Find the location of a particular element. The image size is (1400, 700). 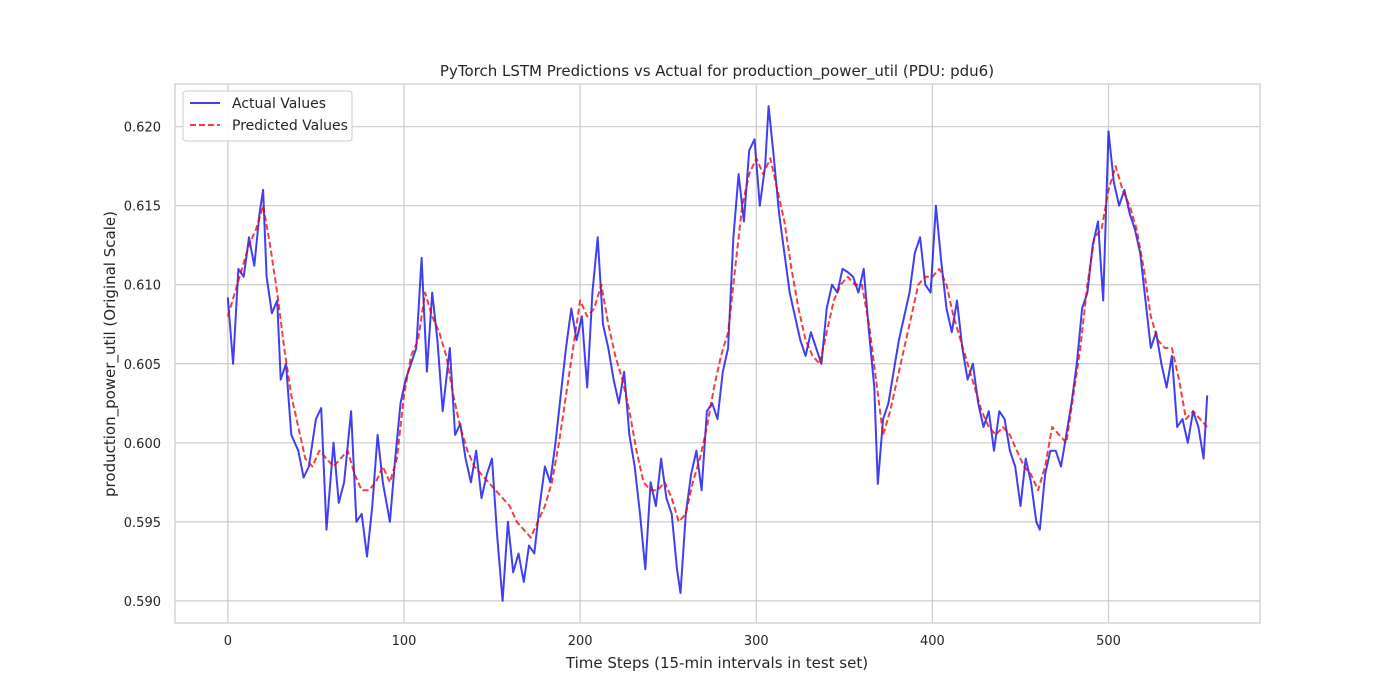

legend: Actual Values Predicted Values is located at coordinates (267, 116).